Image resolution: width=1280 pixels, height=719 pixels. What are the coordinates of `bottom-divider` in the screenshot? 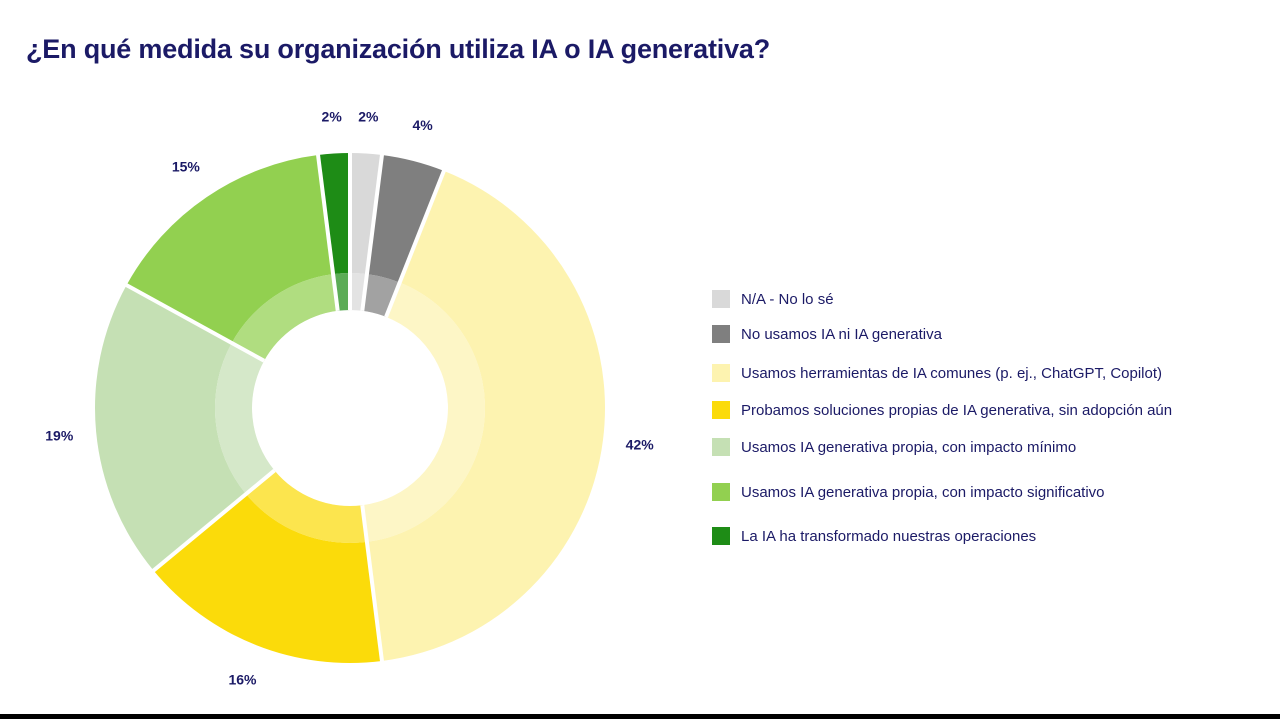 It's located at (640, 716).